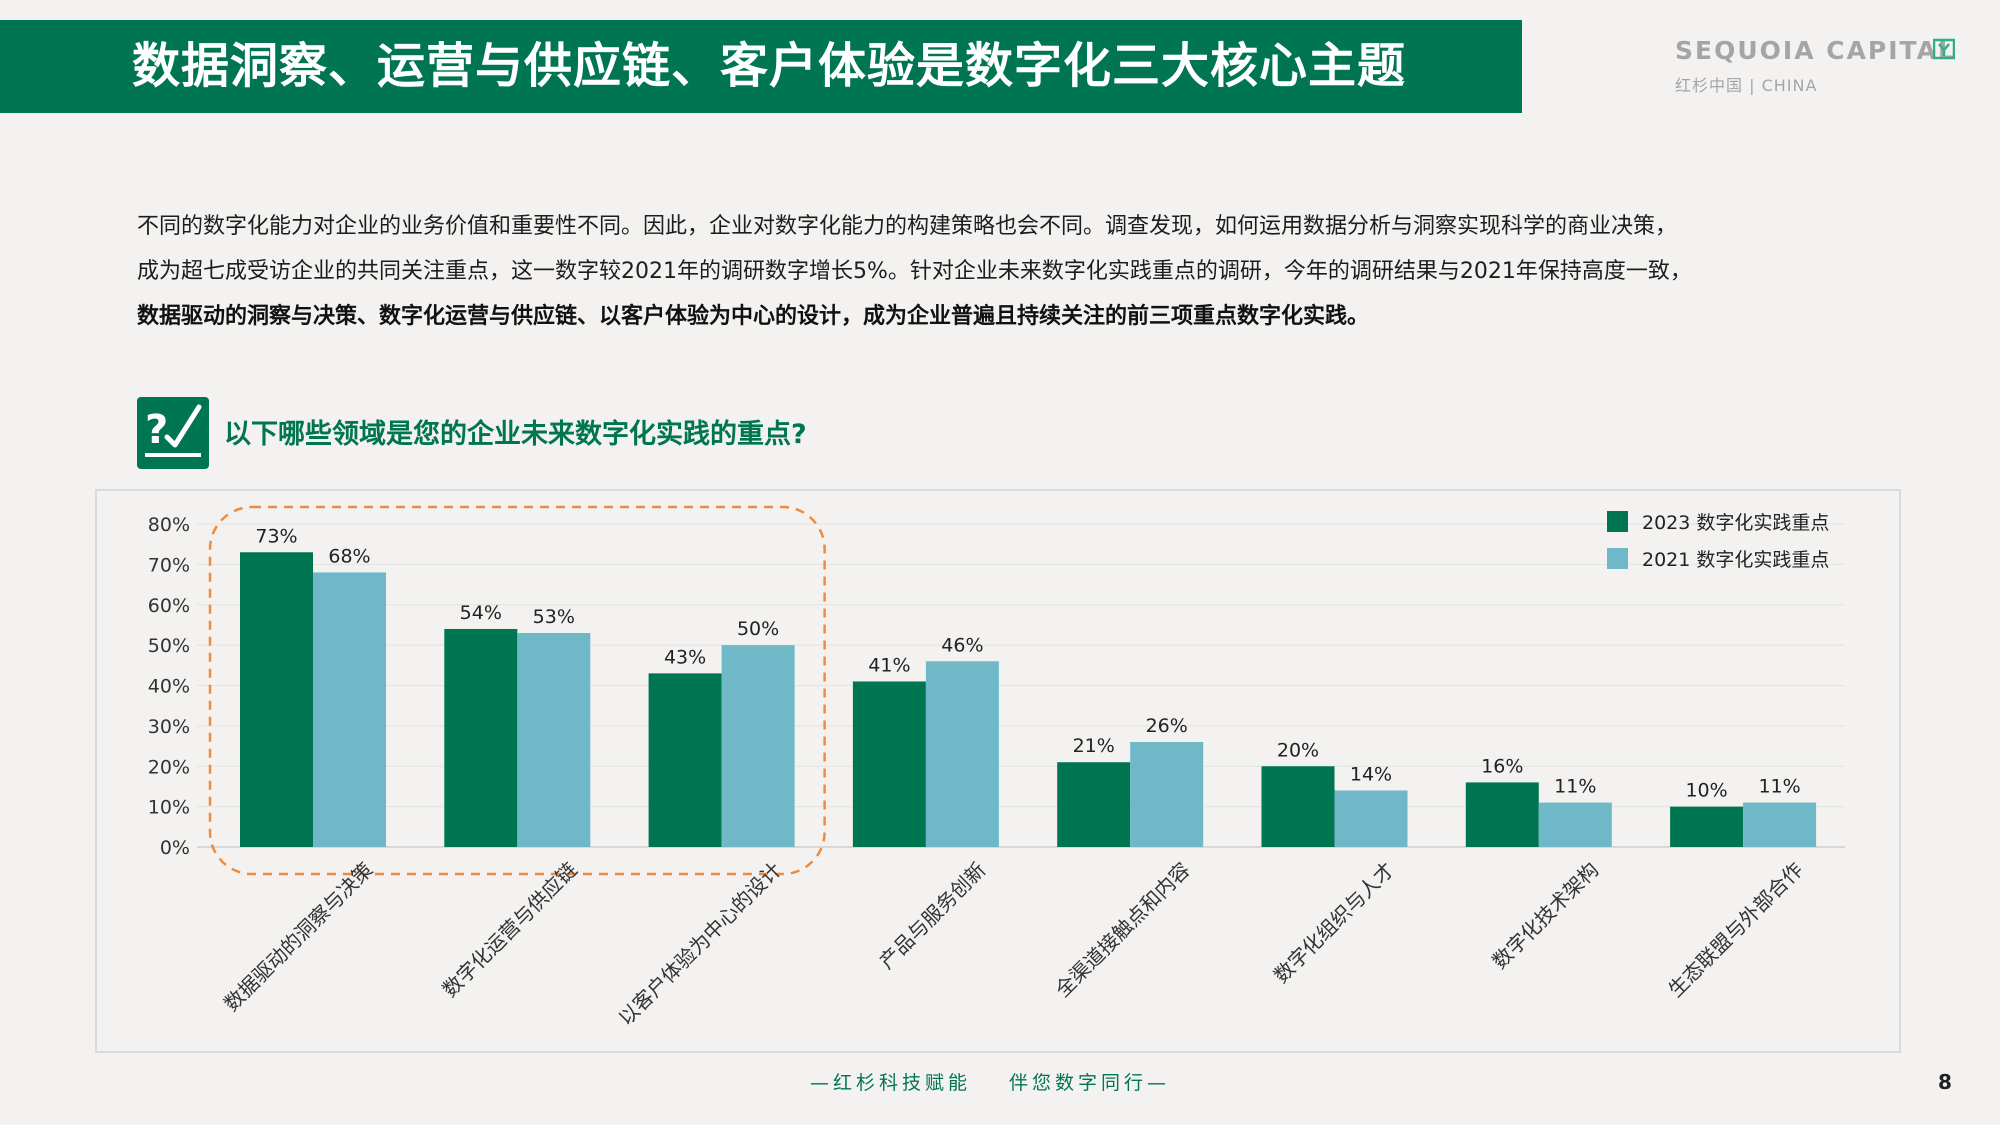 The image size is (2000, 1125). Describe the element at coordinates (169, 808) in the screenshot. I see `y-tick-label: 10%` at that location.